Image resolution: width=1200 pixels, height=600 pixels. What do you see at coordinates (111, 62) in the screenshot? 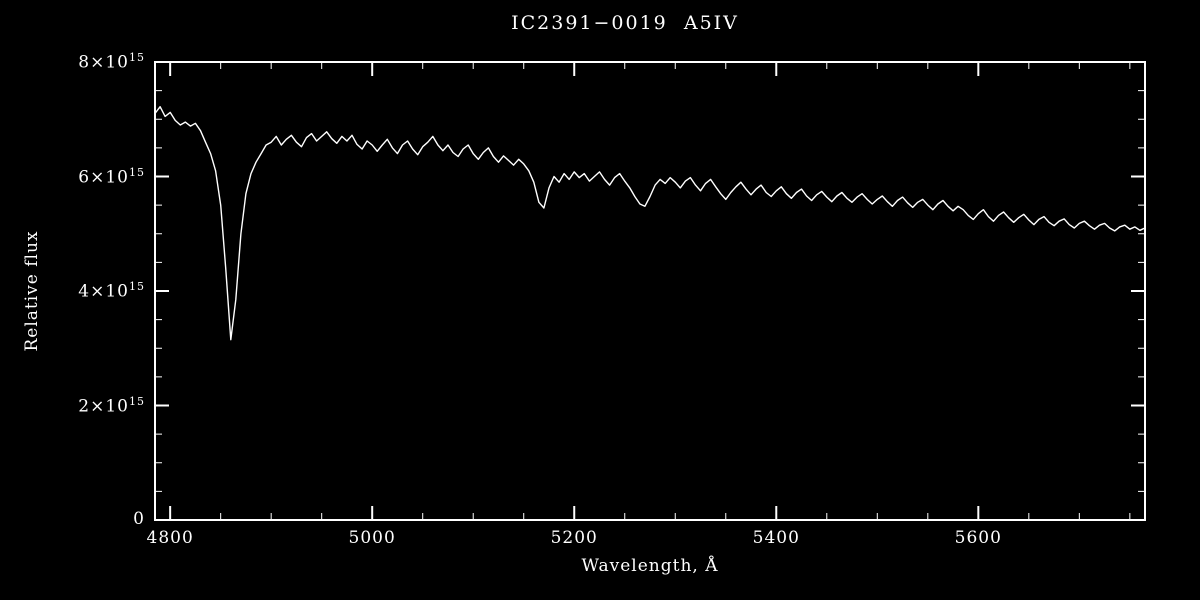
I see `y-tick-label: 8×10¹⁵` at bounding box center [111, 62].